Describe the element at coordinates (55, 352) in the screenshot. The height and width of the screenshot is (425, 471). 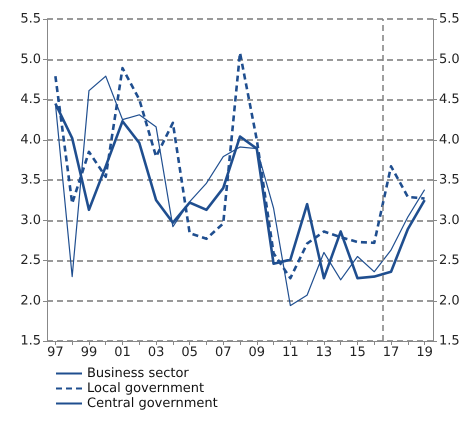
I see `x-tick-label: 97` at that location.